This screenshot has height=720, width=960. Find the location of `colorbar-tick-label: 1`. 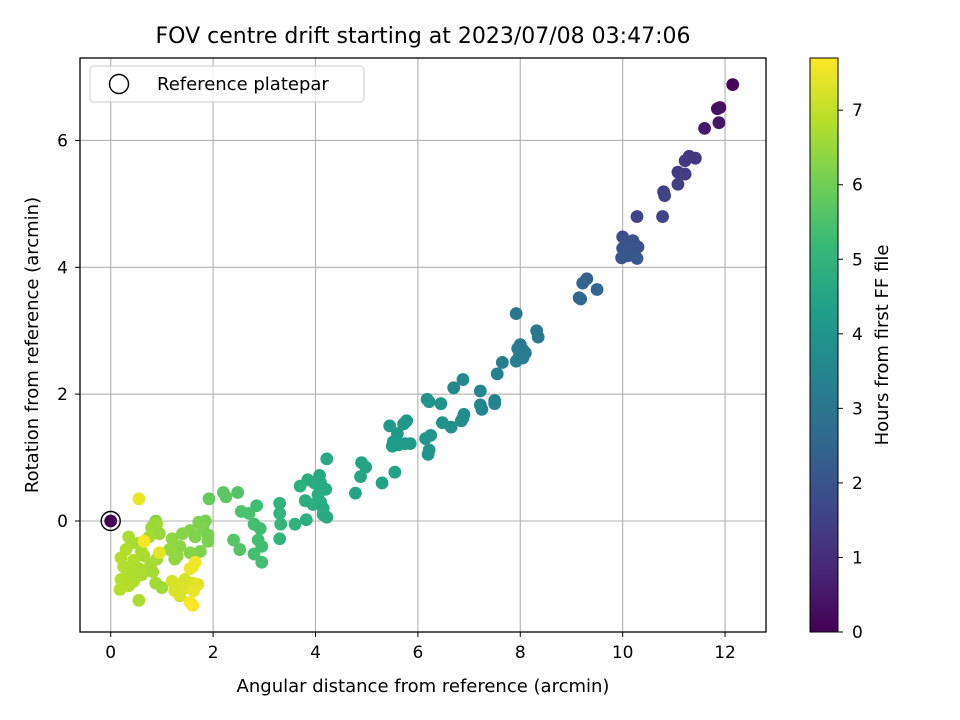

colorbar-tick-label: 1 is located at coordinates (857, 558).